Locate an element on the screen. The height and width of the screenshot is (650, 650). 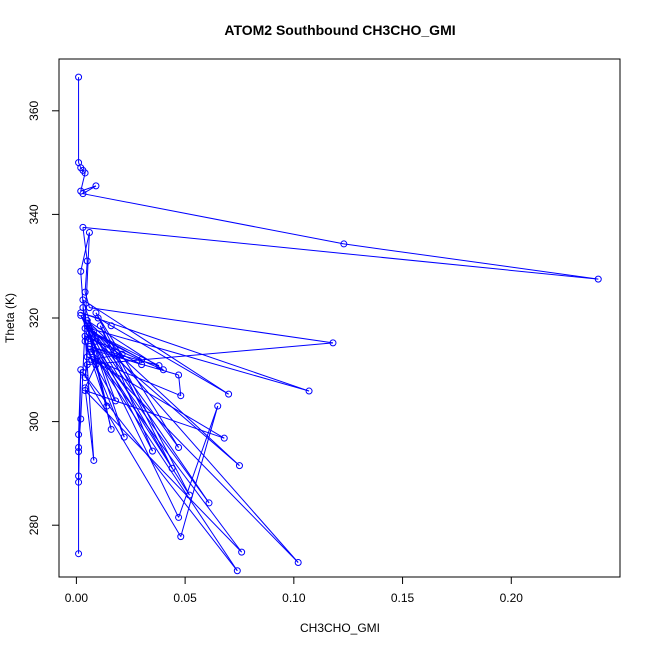
x-axis: 0.00 0.05 0.10 0.15 0.20 is located at coordinates (294, 590).